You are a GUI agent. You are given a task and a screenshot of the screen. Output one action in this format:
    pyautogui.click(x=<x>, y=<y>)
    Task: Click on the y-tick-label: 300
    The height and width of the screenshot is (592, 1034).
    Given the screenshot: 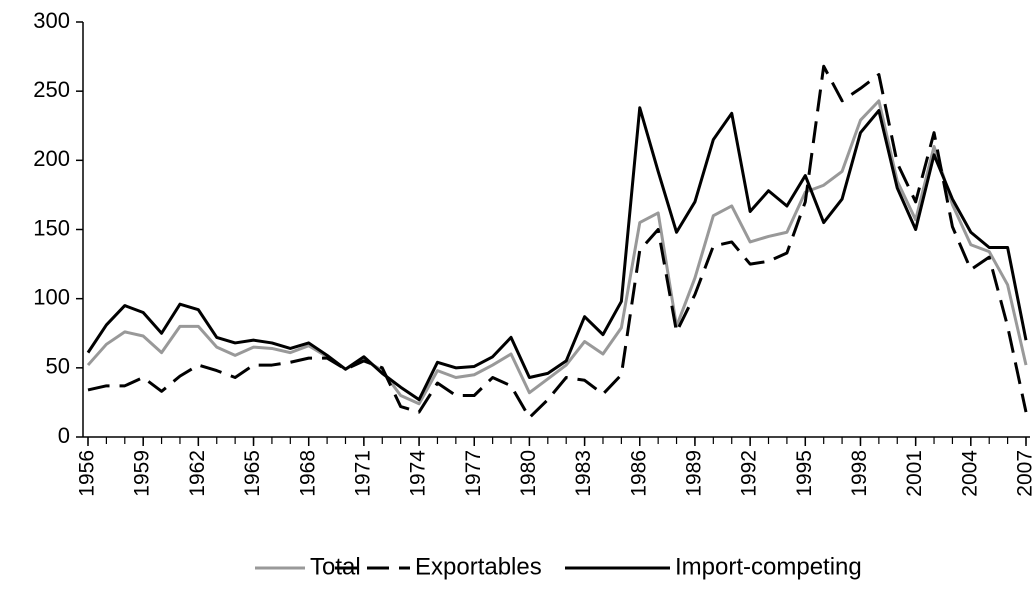 What is the action you would take?
    pyautogui.click(x=51, y=20)
    